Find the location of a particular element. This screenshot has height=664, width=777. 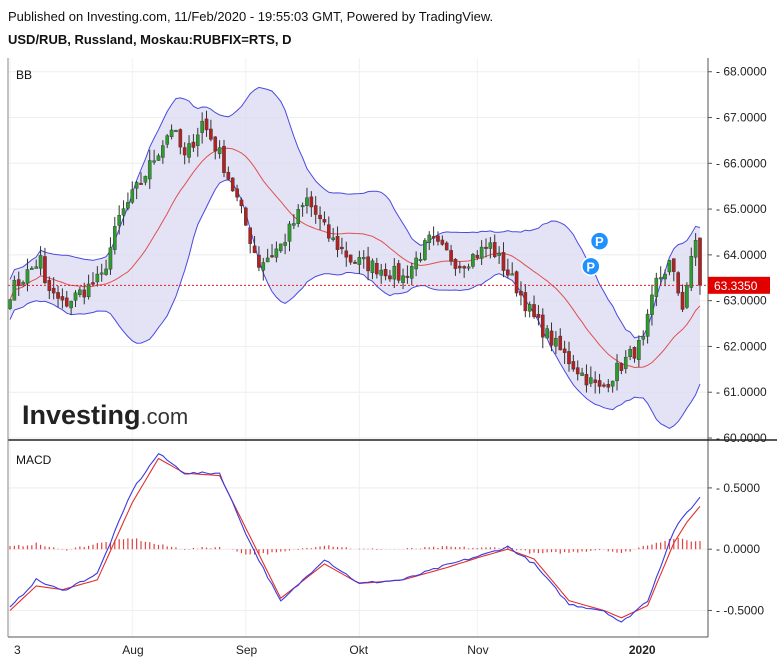

time-tick-label: Nov is located at coordinates (477, 650).